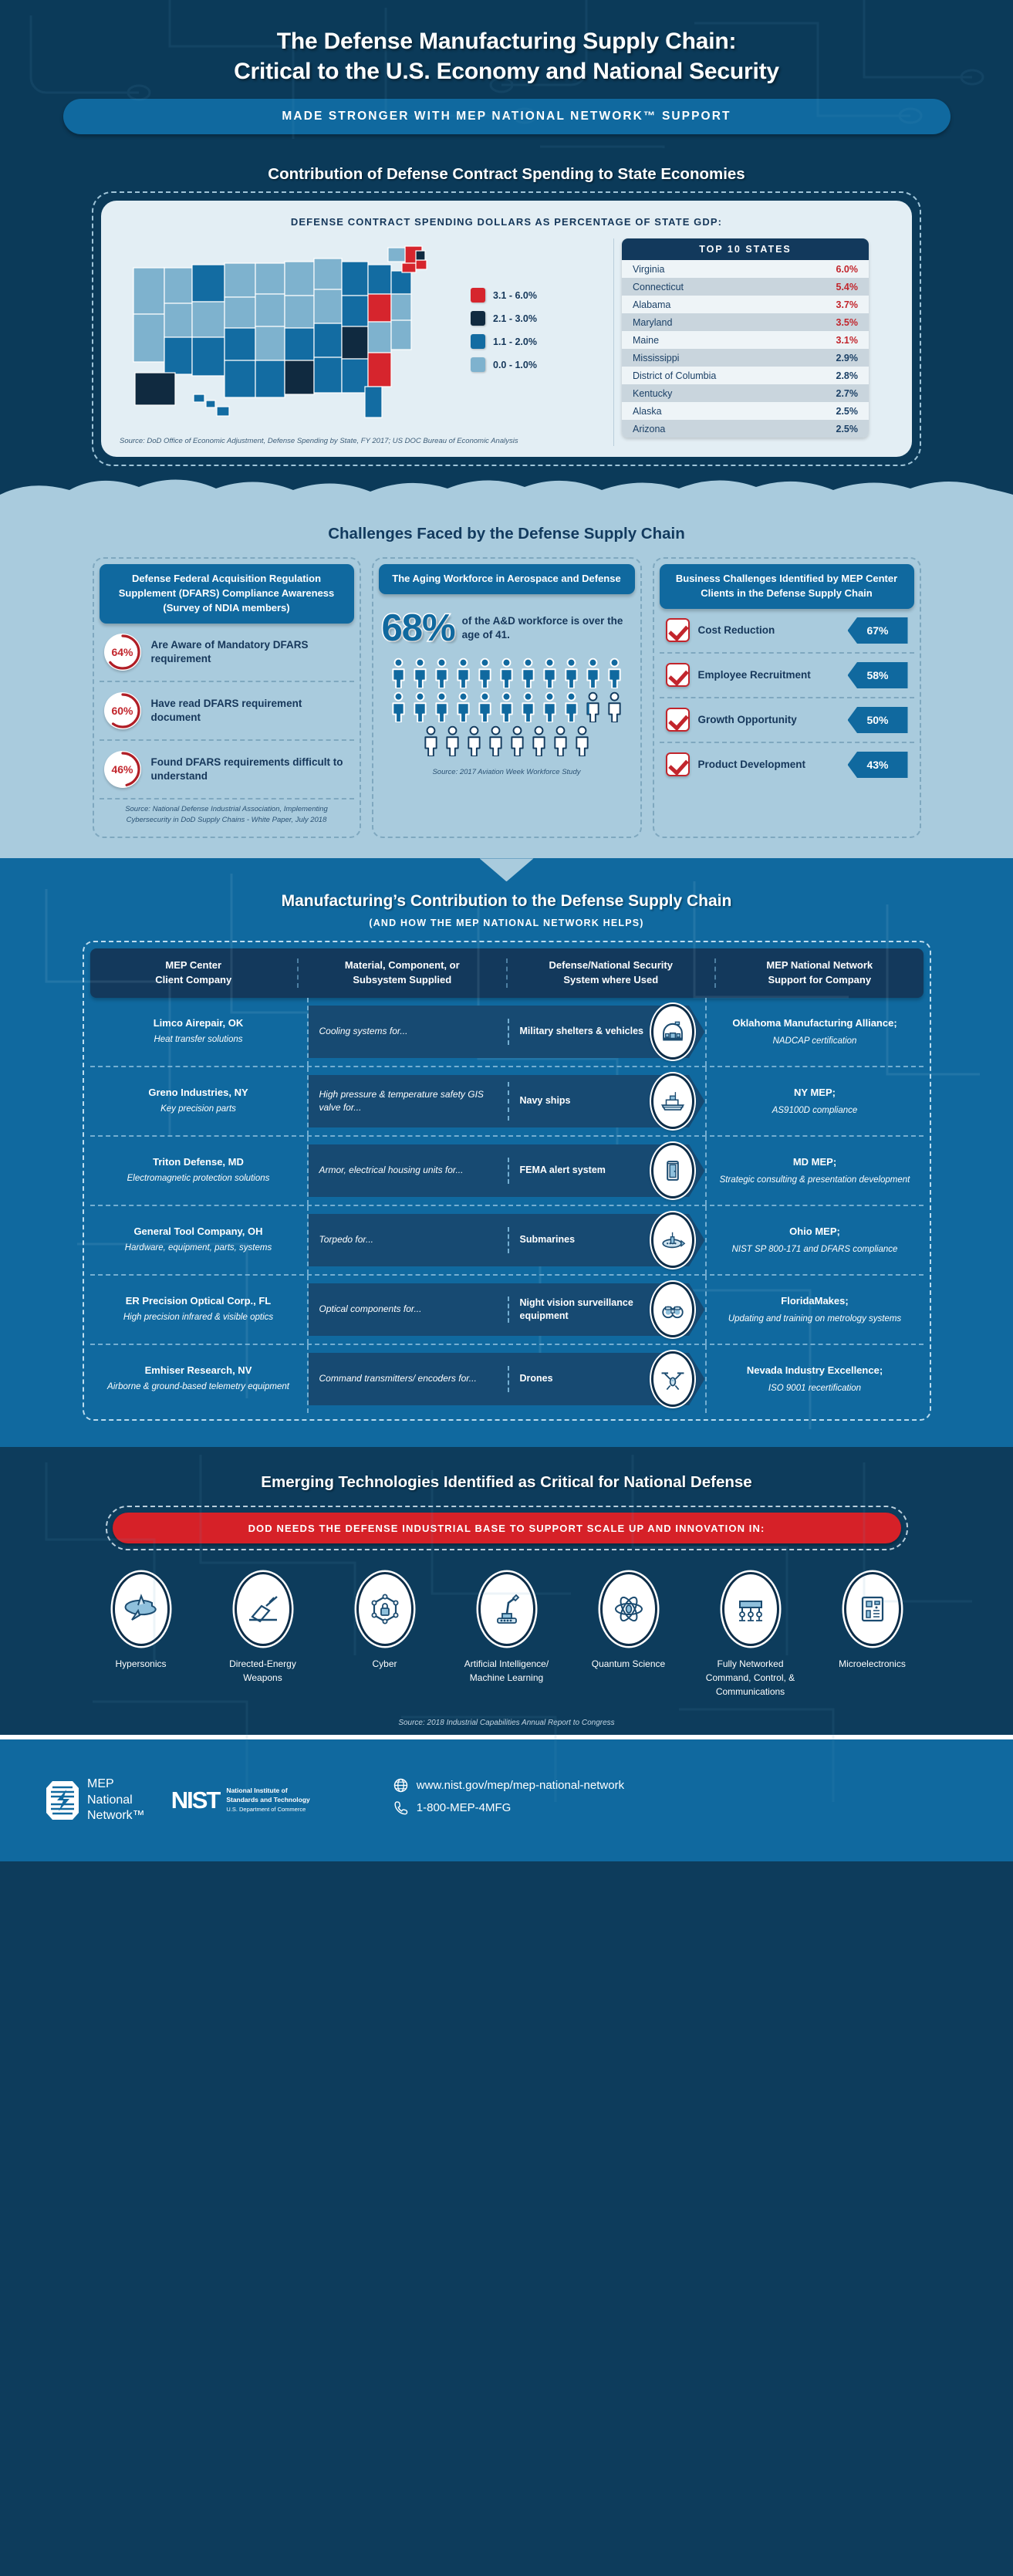  Describe the element at coordinates (877, 719) in the screenshot. I see `percent-badge: 50%` at that location.